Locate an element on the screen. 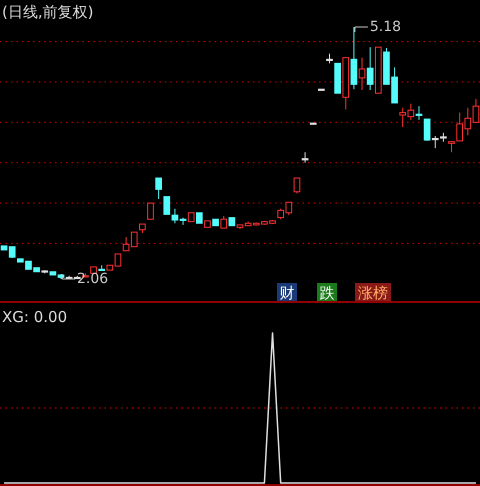 The image size is (480, 486). text: 跌 is located at coordinates (327, 293).